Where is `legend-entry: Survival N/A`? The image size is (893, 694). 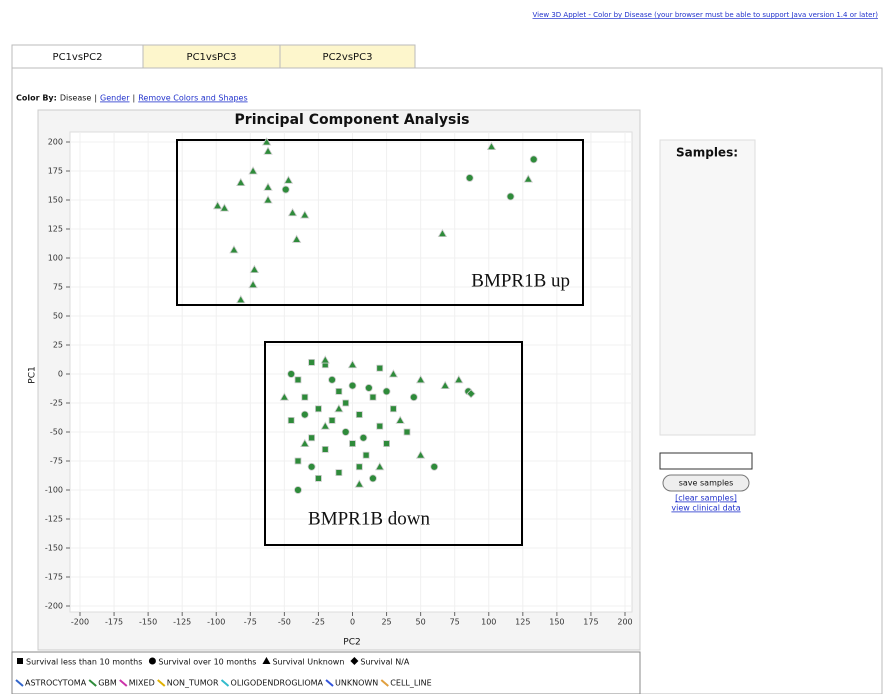 legend-entry: Survival N/A is located at coordinates (384, 662).